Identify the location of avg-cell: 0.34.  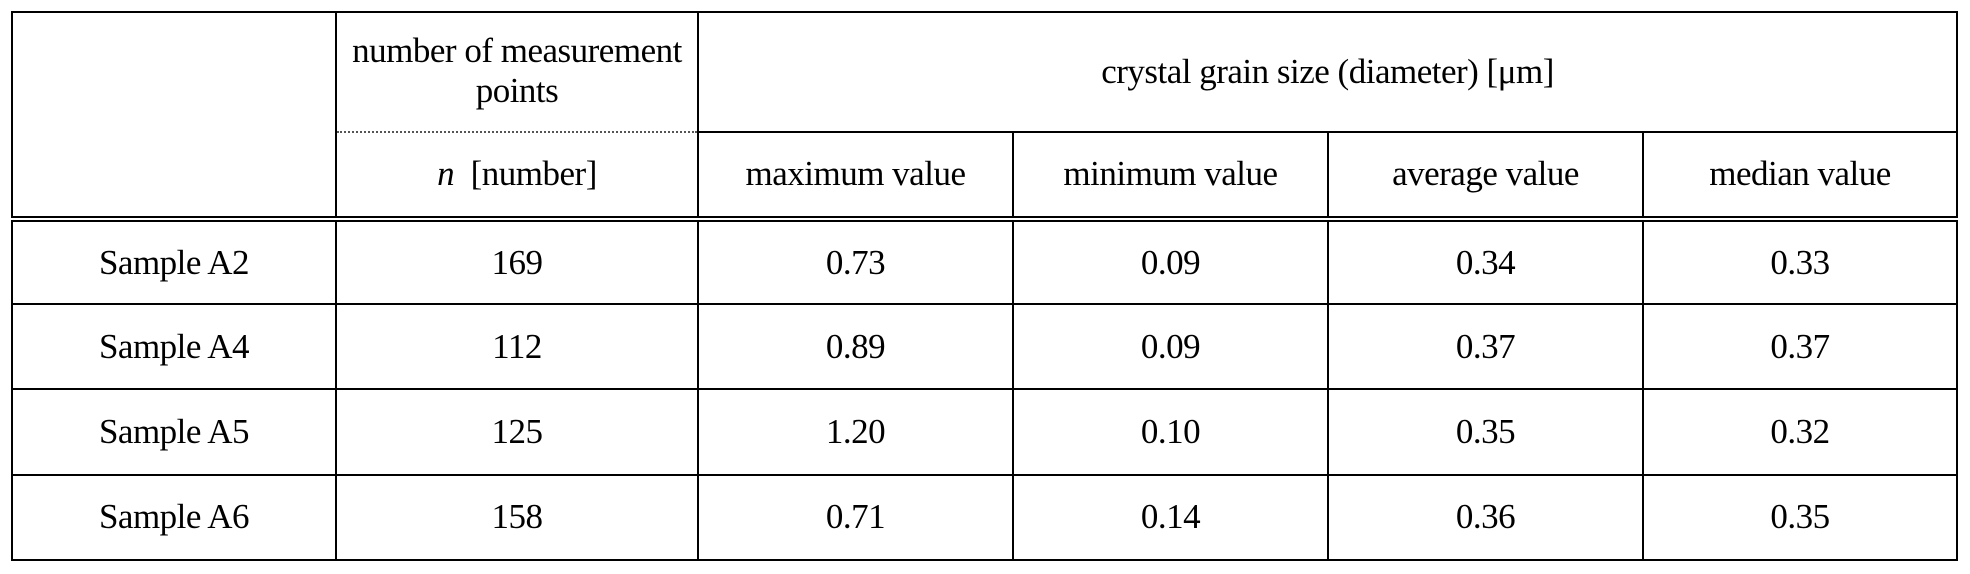
(1485, 261).